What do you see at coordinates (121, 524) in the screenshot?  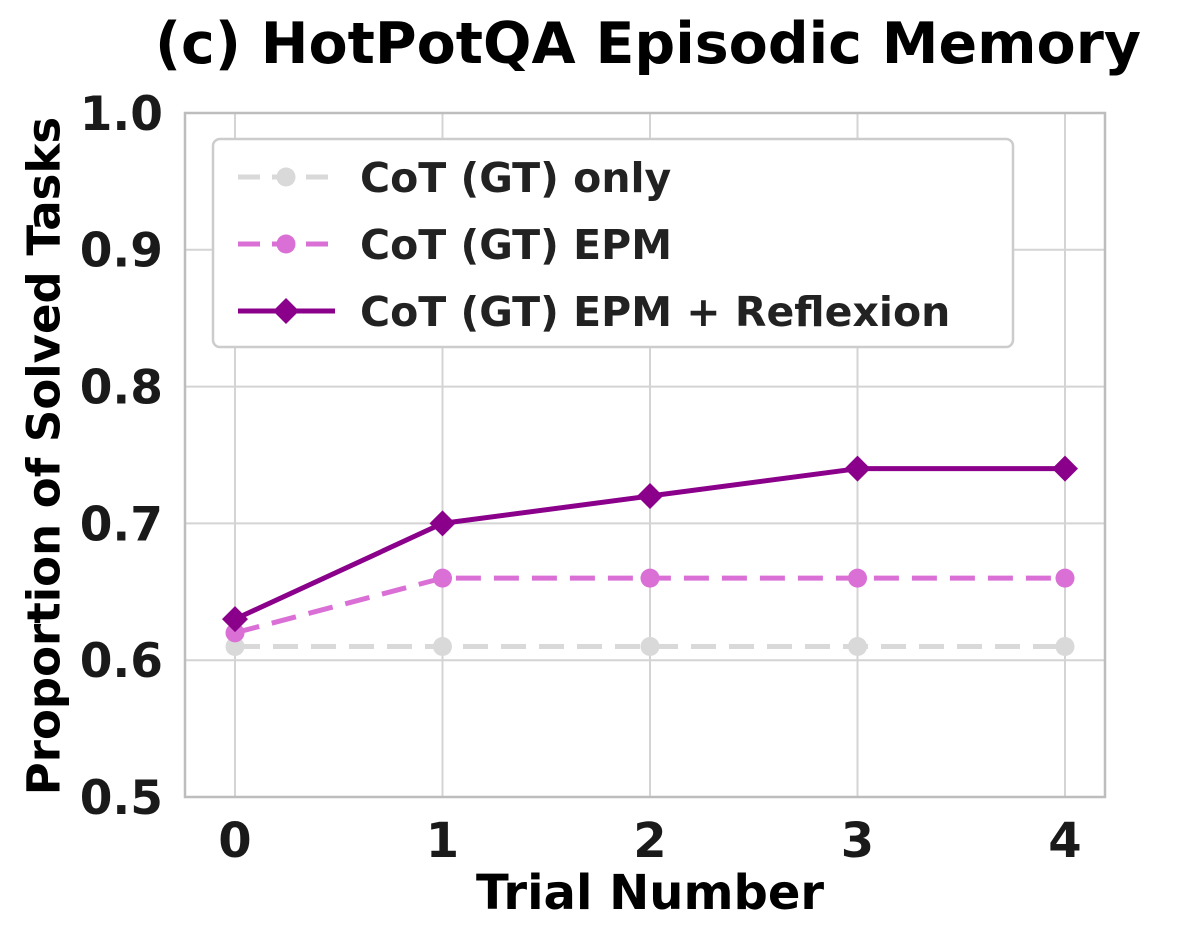 I see `y-tick-label: 0.7` at bounding box center [121, 524].